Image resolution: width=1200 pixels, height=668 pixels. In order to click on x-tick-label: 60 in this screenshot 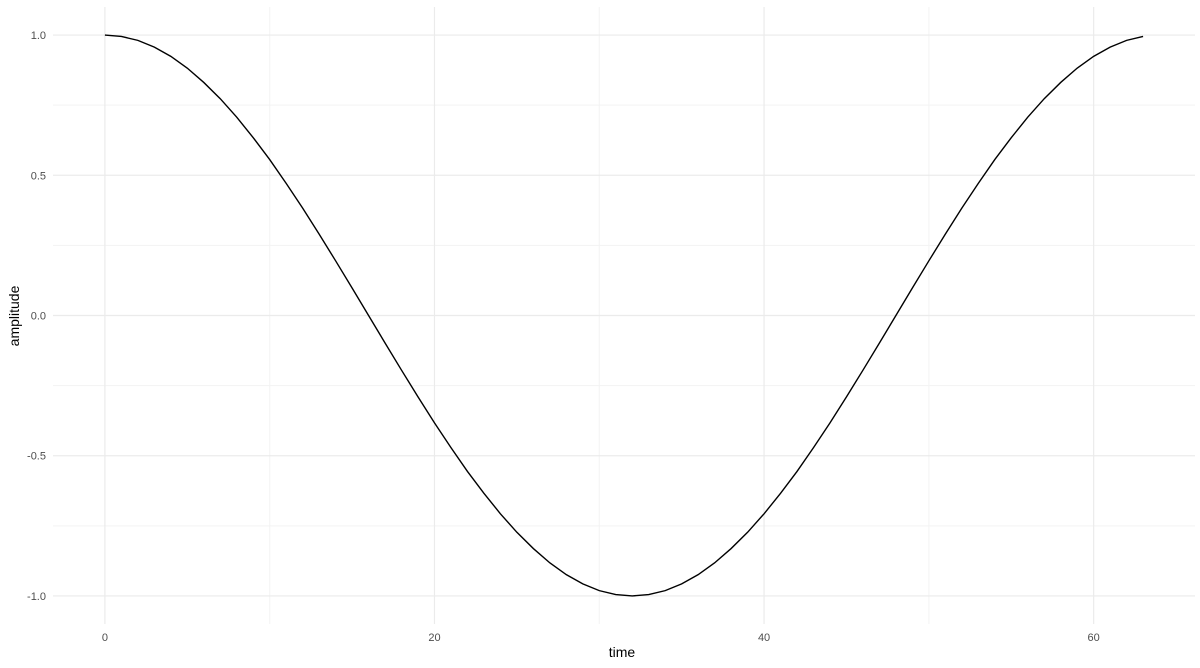, I will do `click(1094, 638)`.